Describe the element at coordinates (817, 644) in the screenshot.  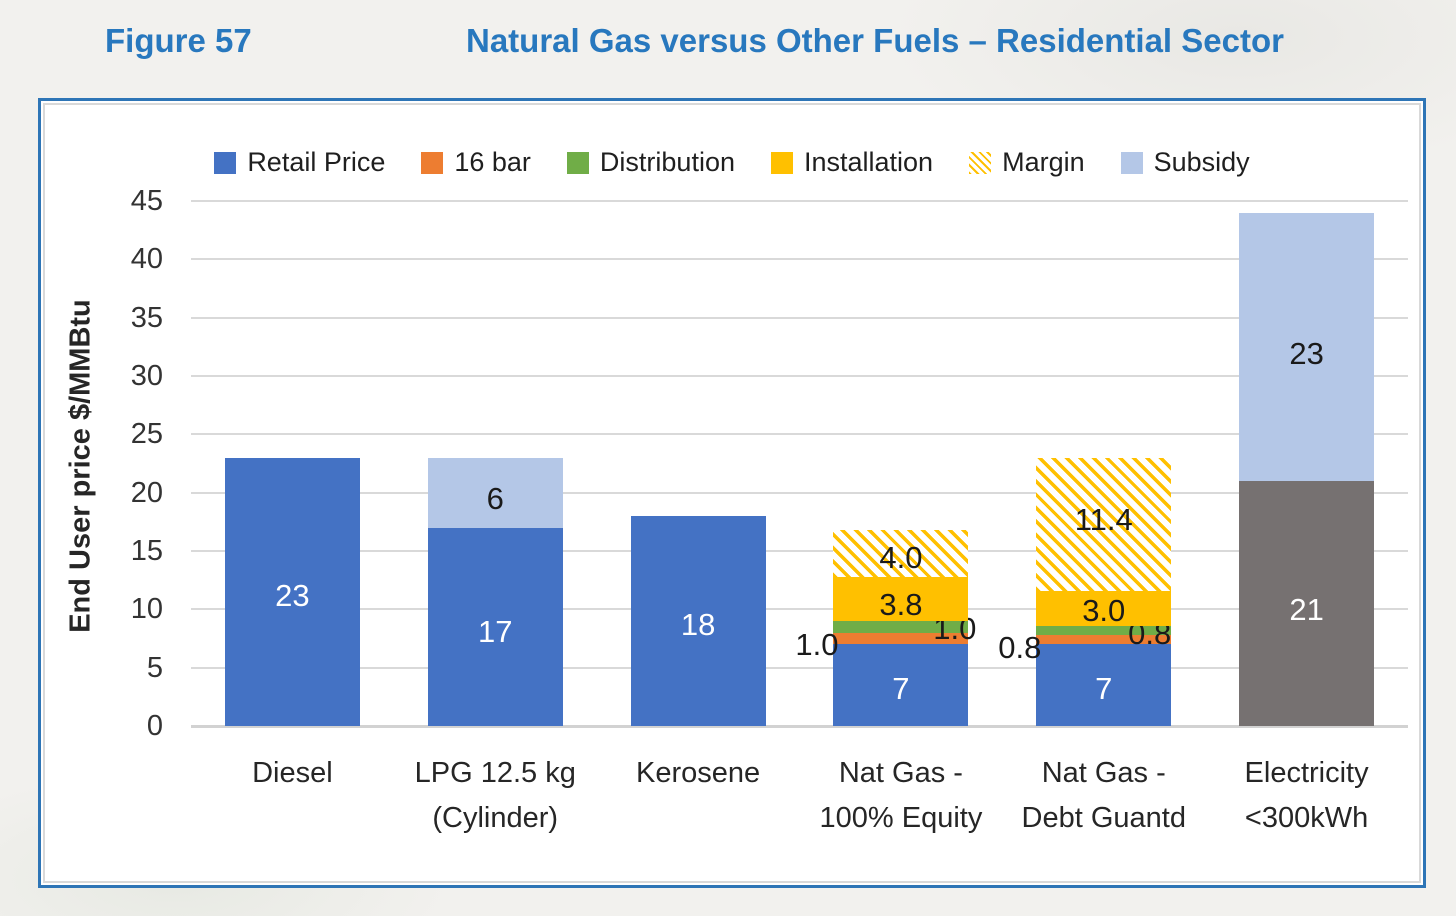
I see `bar-segment-label: 1.0` at that location.